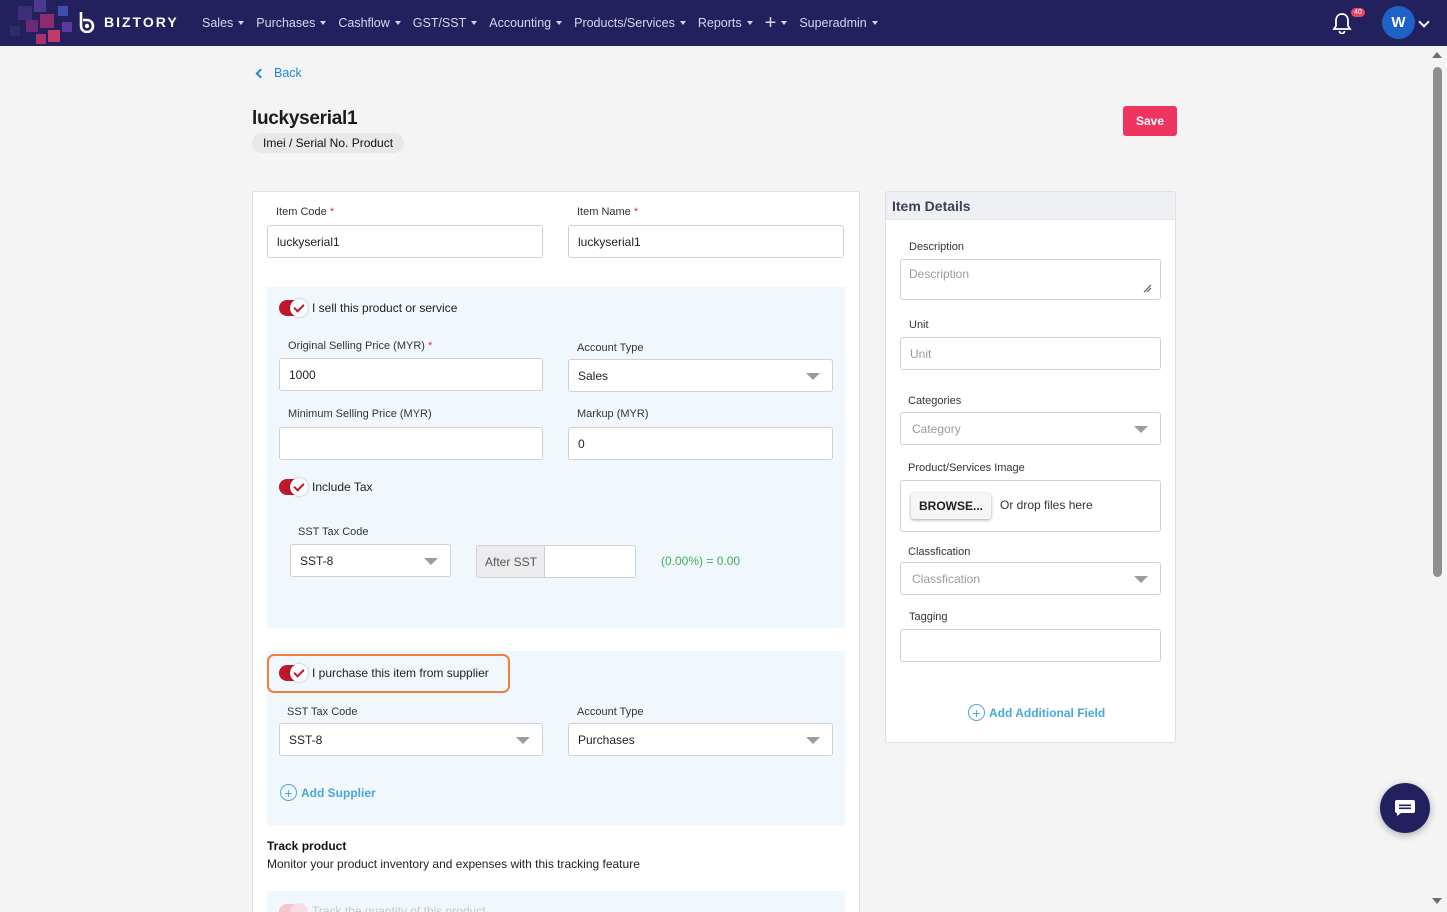 The height and width of the screenshot is (912, 1447). What do you see at coordinates (1030, 353) in the screenshot?
I see `unit-input: Unit` at bounding box center [1030, 353].